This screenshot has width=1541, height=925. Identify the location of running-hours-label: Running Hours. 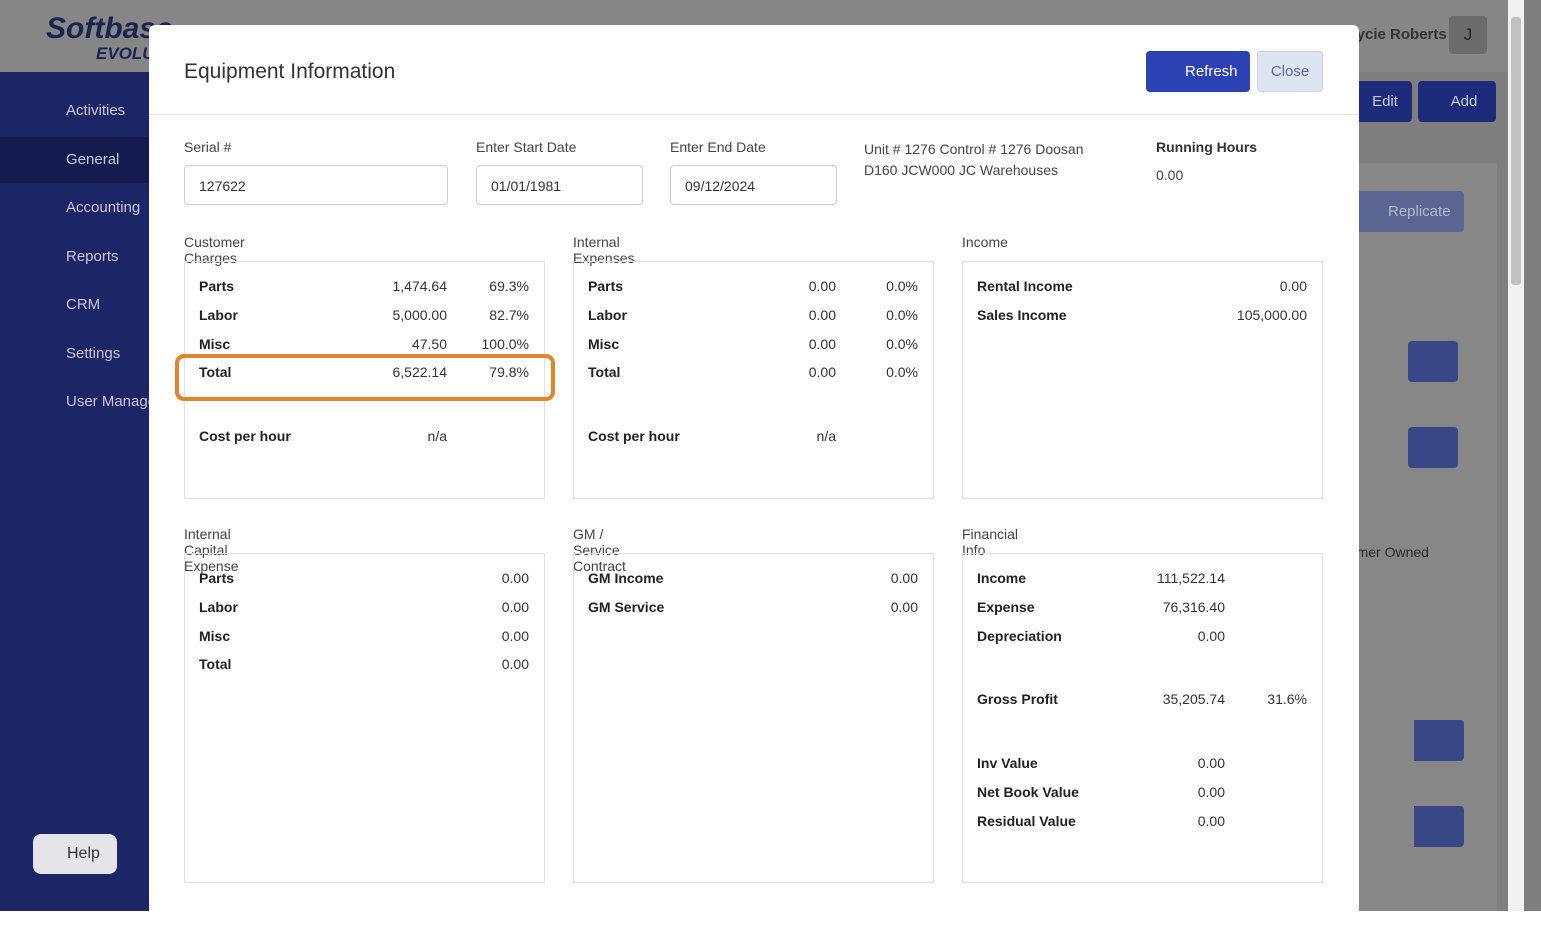
(1207, 147).